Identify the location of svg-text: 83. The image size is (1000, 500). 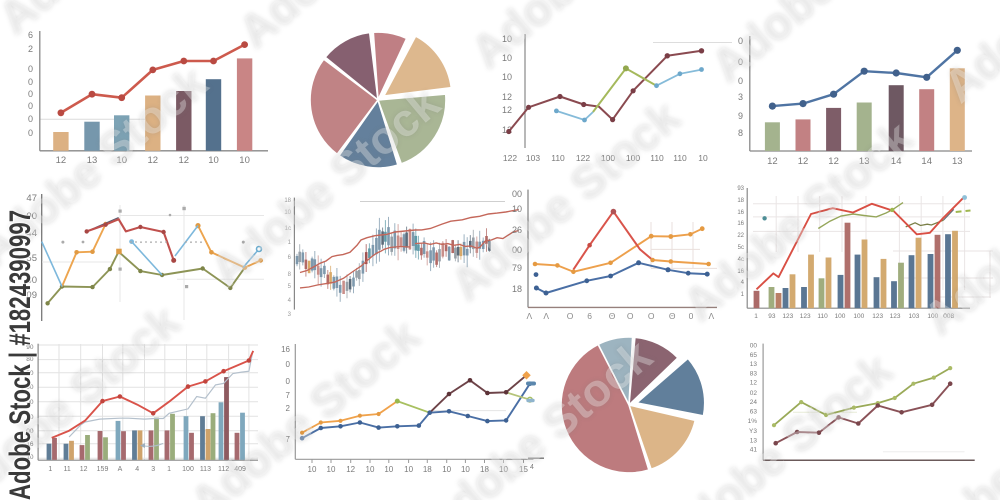
(754, 374).